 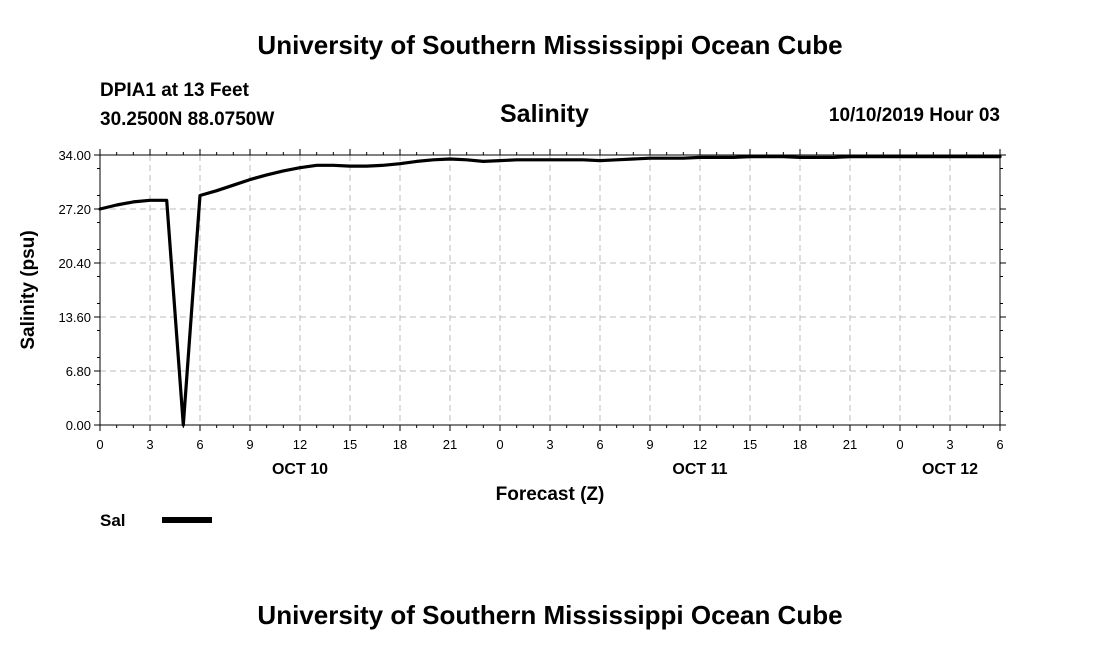 What do you see at coordinates (78, 371) in the screenshot?
I see `y-tick-label: 6.80` at bounding box center [78, 371].